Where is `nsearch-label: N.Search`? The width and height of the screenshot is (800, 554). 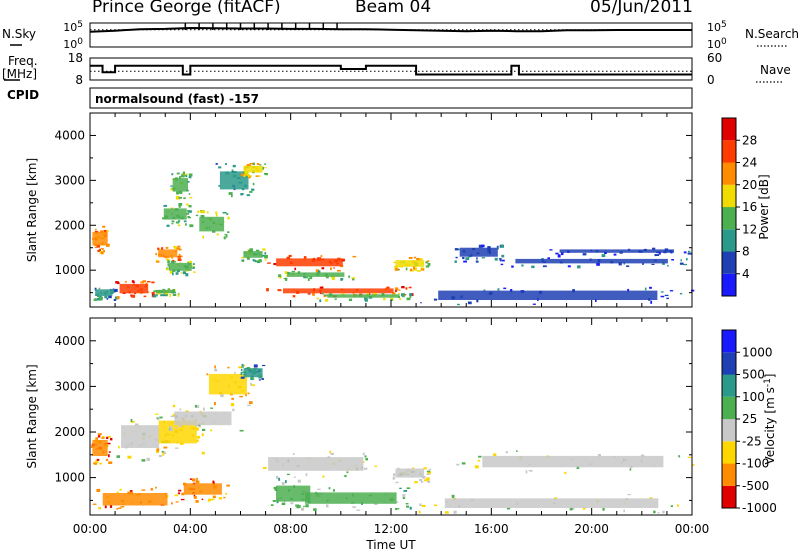 nsearch-label: N.Search is located at coordinates (772, 34).